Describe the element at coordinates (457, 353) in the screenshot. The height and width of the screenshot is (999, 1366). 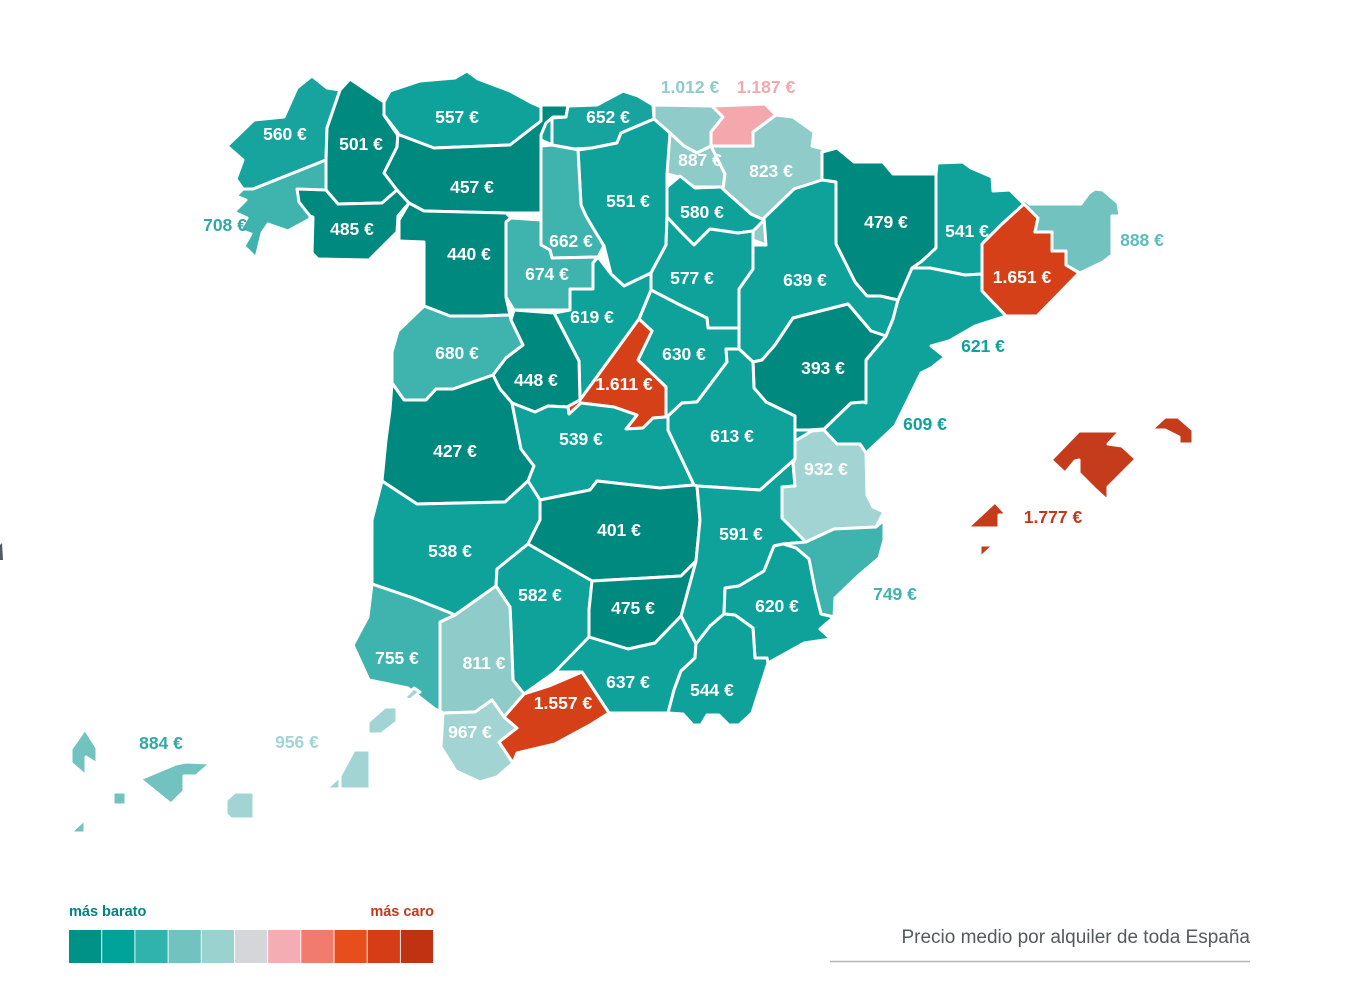
I see `svg-text: 680 €` at that location.